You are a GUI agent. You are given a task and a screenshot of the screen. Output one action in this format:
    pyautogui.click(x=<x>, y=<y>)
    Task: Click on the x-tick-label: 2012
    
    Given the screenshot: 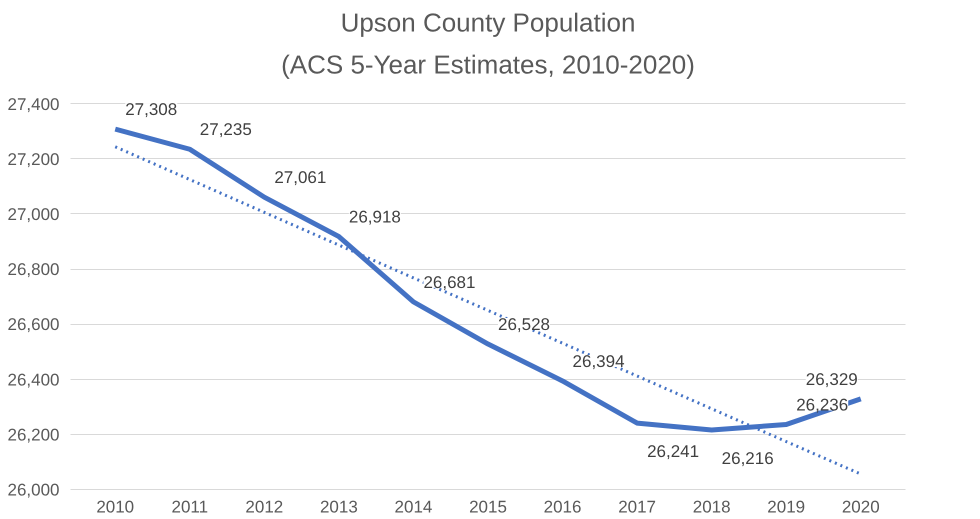 What is the action you would take?
    pyautogui.click(x=264, y=507)
    